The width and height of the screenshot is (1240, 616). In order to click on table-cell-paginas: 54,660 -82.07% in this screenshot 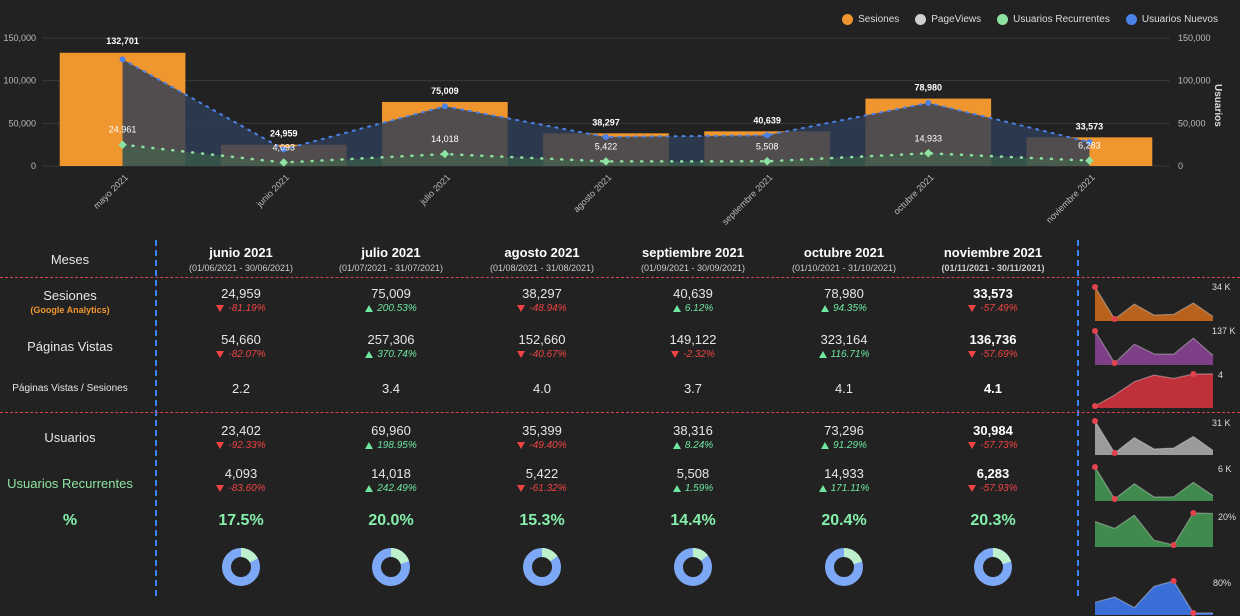, I will do `click(241, 346)`.